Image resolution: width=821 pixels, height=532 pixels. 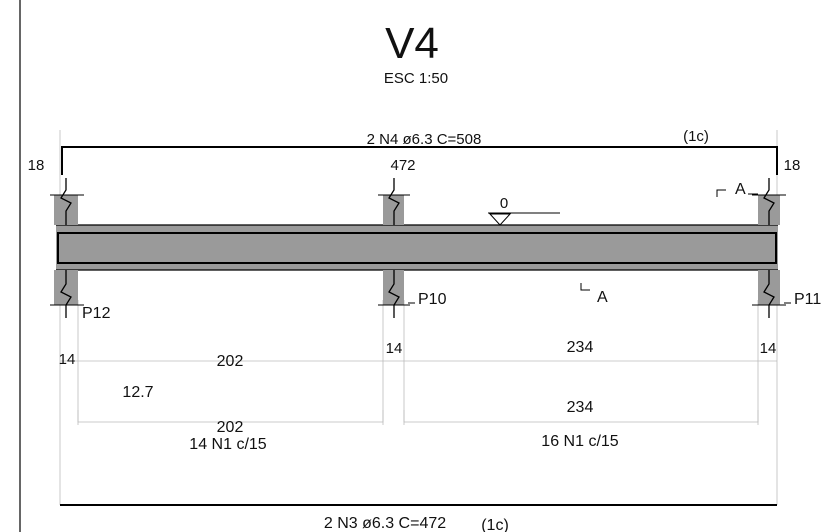 I want to click on dim-support-p10: 14, so click(x=394, y=348).